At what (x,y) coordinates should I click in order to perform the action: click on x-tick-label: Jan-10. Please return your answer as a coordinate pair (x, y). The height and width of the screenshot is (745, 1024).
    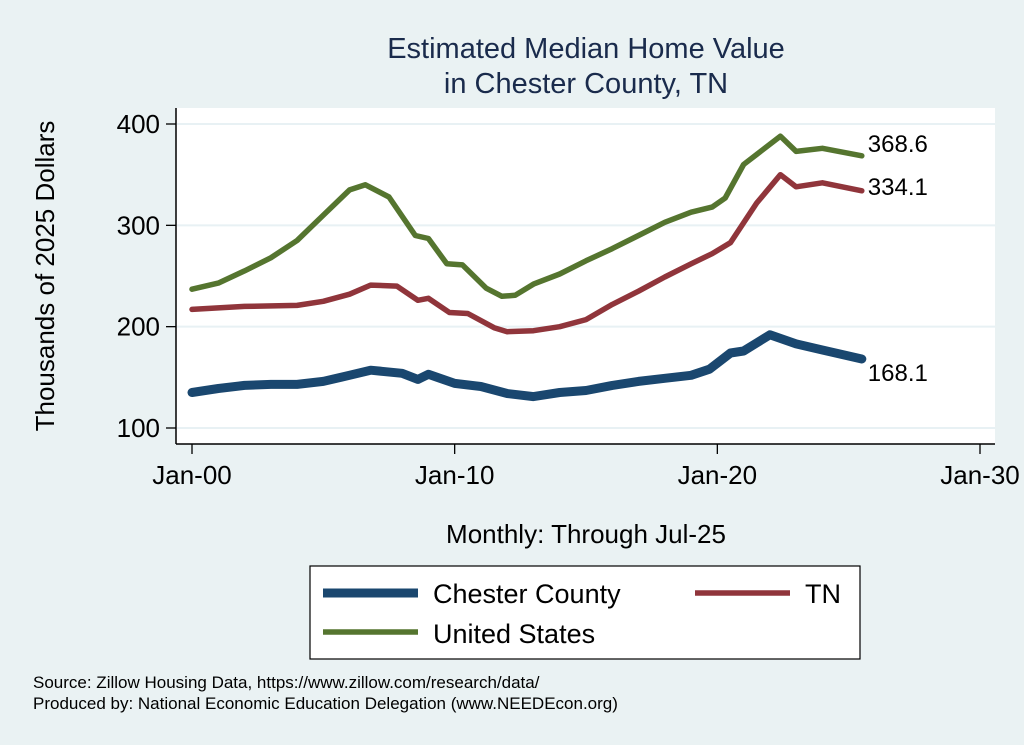
    Looking at the image, I should click on (455, 475).